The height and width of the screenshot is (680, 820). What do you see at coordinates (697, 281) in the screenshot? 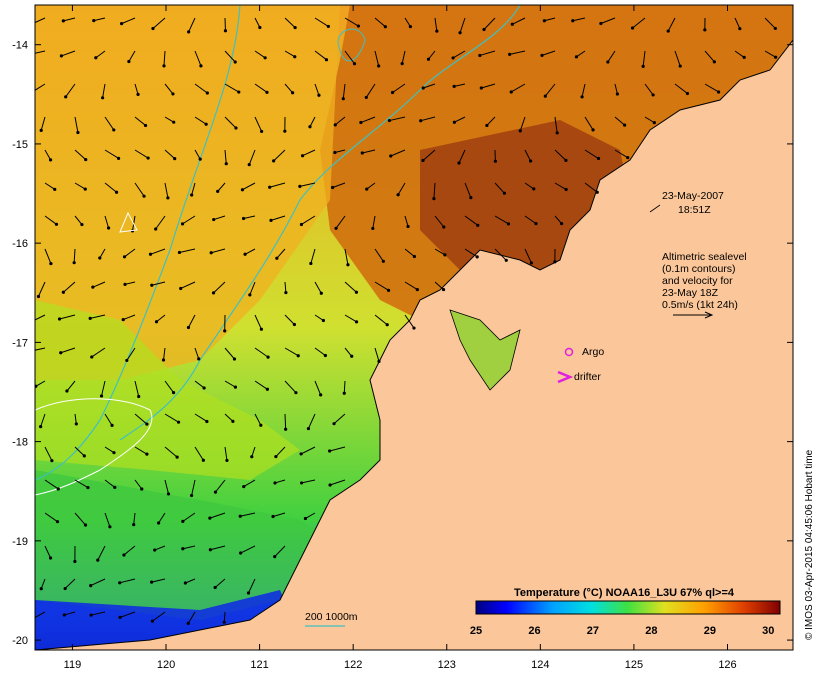
I see `legend-line-3: and velocity for` at bounding box center [697, 281].